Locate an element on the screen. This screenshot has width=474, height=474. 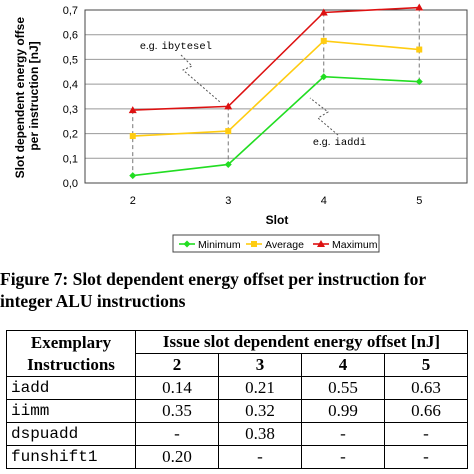
y-tick-label: 0,4 is located at coordinates (70, 85).